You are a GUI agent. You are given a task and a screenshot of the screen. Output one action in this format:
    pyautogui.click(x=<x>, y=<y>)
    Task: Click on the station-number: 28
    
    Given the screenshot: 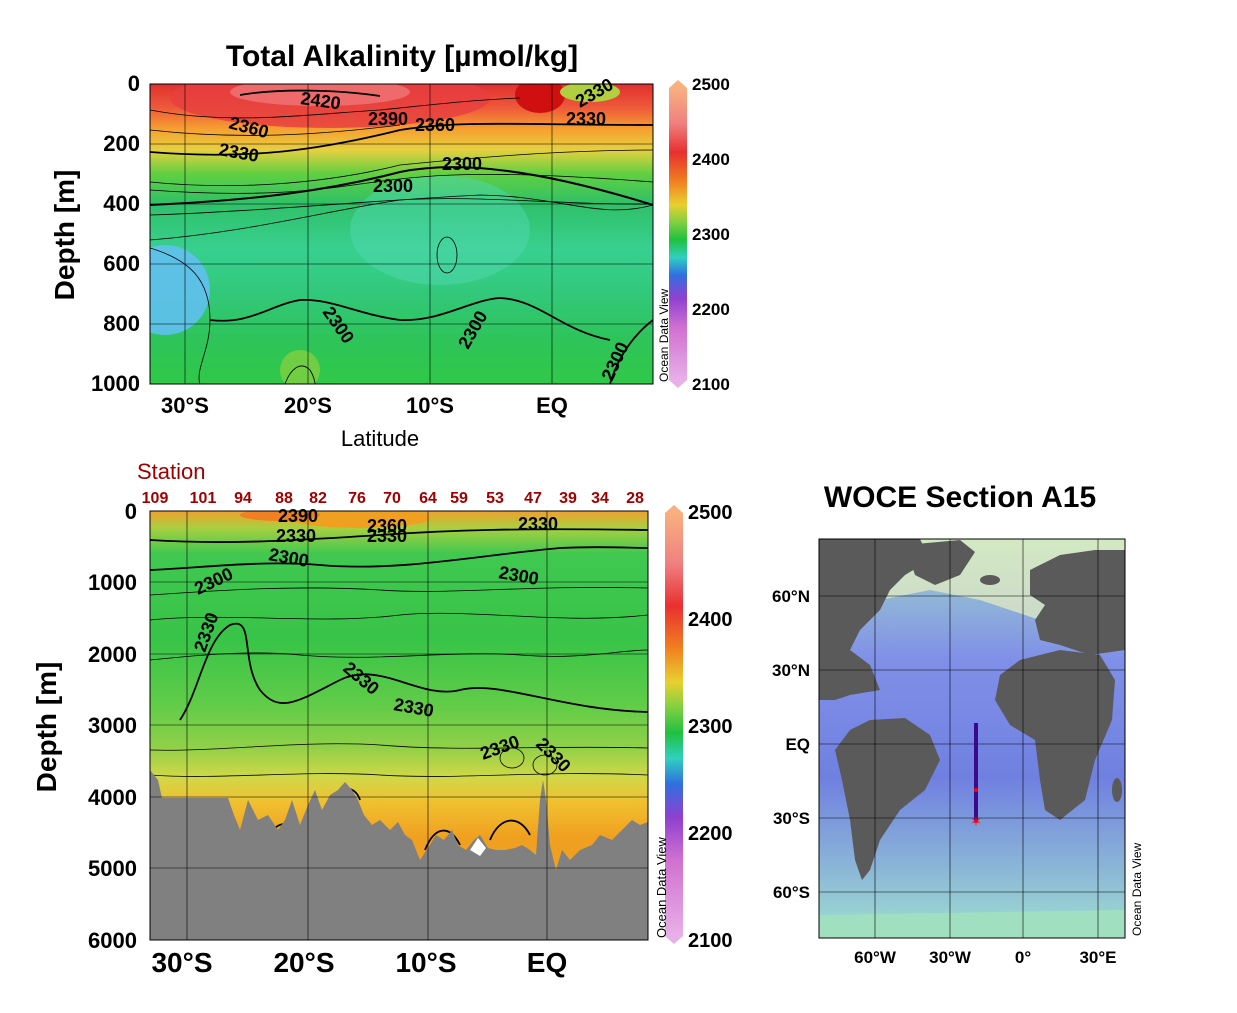 What is the action you would take?
    pyautogui.click(x=635, y=498)
    